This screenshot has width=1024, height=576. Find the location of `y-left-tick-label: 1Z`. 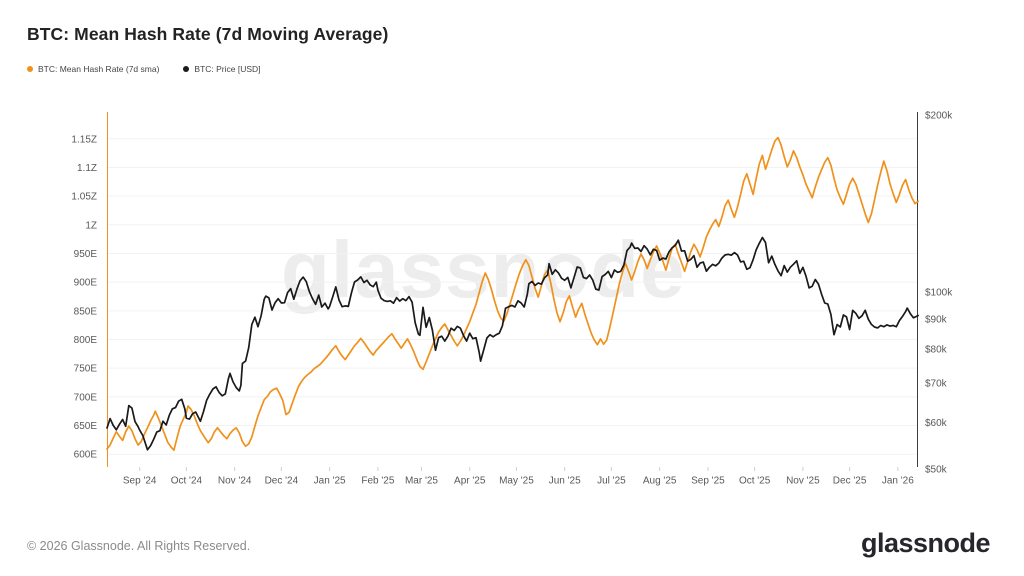

y-left-tick-label: 1Z is located at coordinates (91, 225).